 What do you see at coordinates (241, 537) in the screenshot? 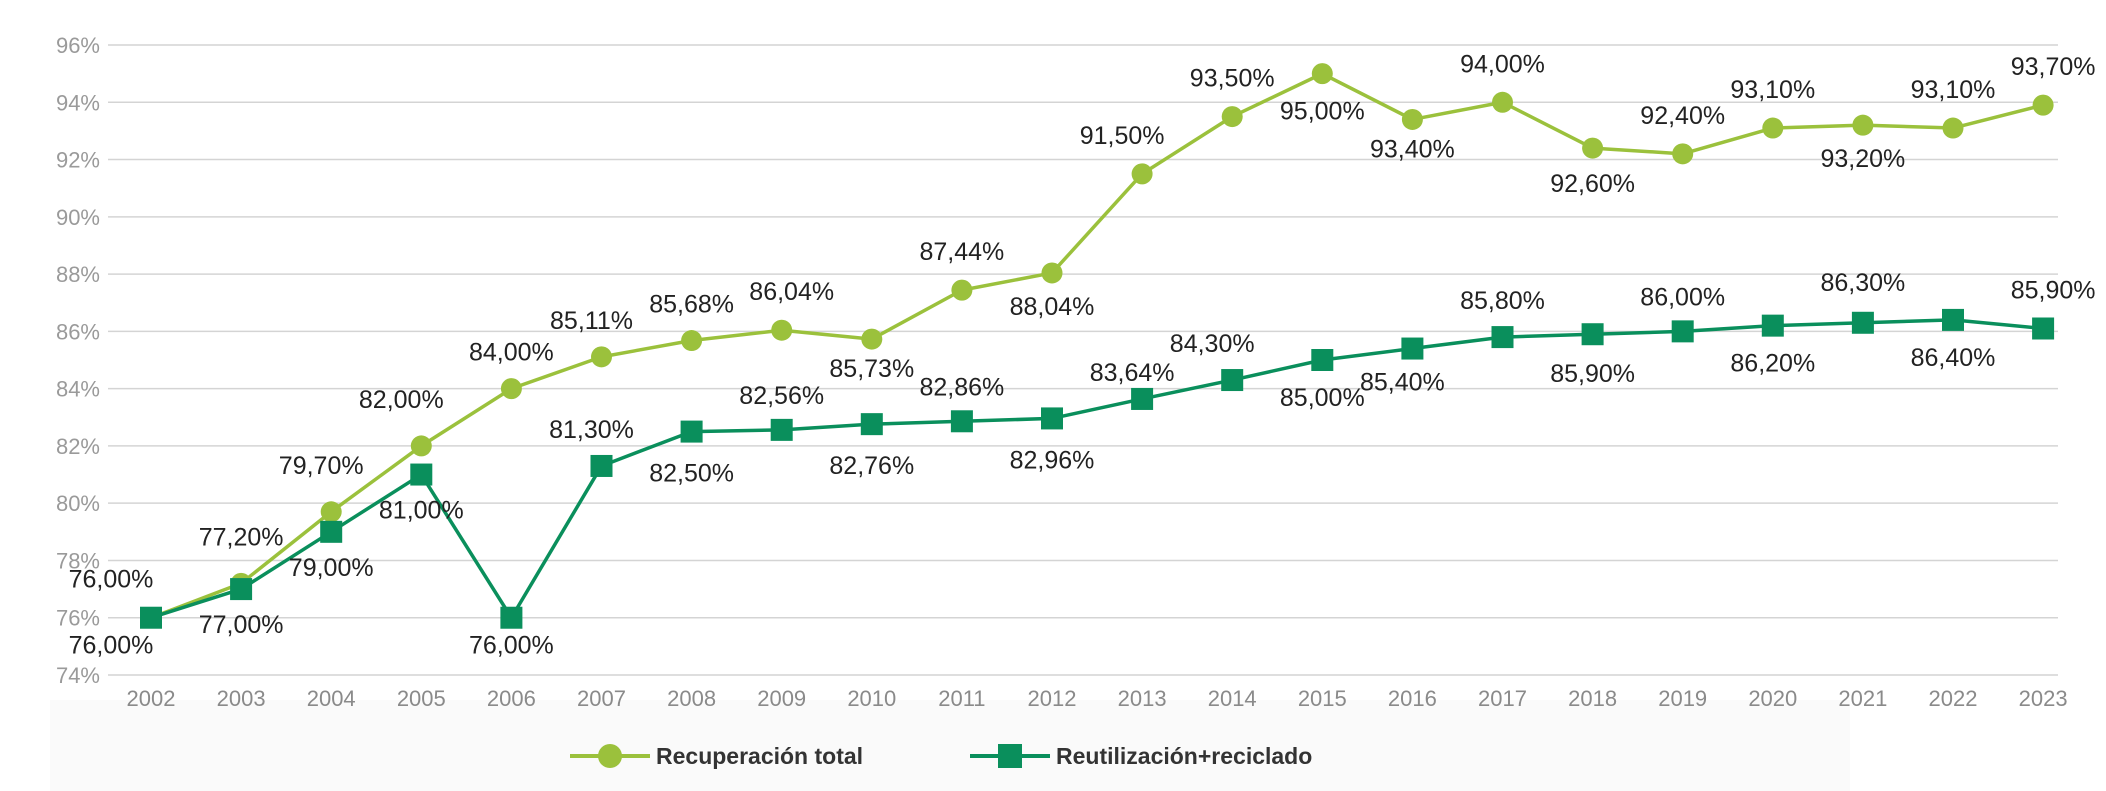
I see `data-label: 77,20%` at bounding box center [241, 537].